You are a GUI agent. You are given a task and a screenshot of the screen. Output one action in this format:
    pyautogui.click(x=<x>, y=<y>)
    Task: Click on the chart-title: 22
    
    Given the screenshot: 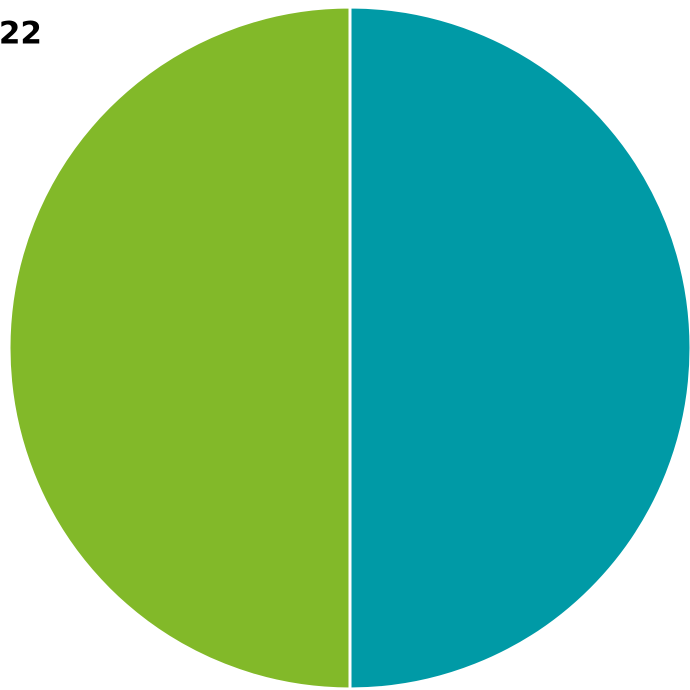 What is the action you would take?
    pyautogui.click(x=21, y=34)
    